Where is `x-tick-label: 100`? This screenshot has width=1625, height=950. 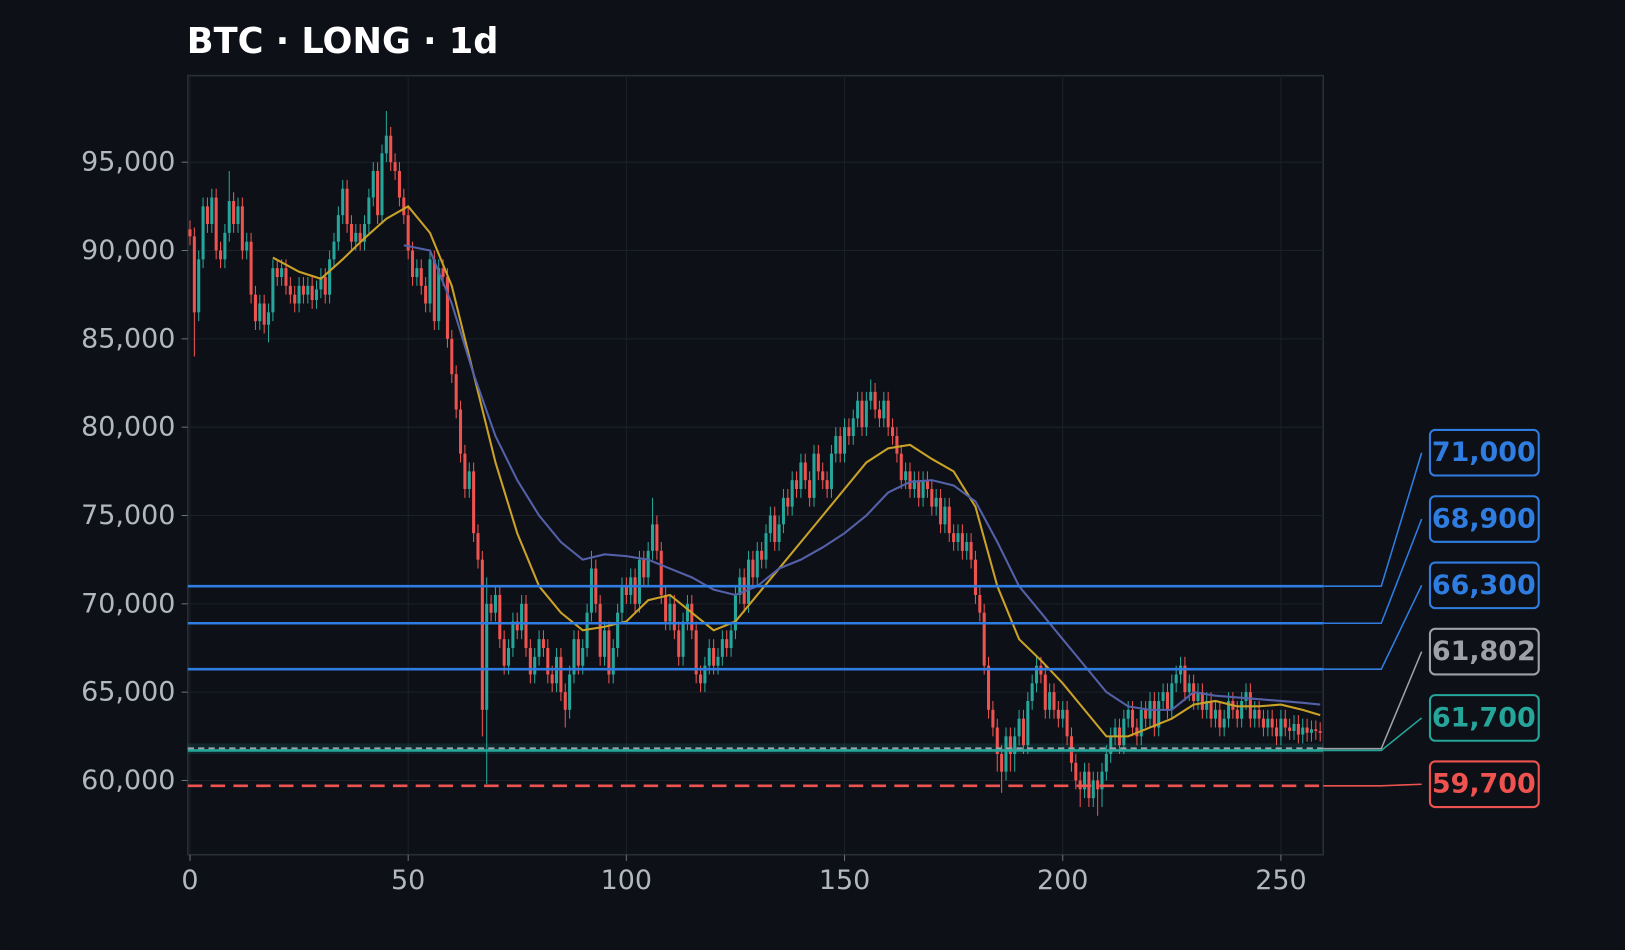 x-tick-label: 100 is located at coordinates (626, 880).